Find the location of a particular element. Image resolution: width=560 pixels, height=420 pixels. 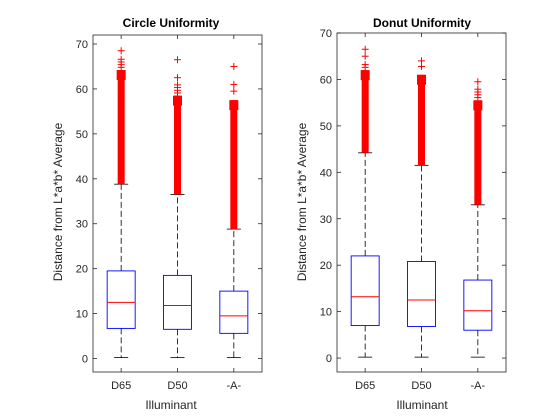

chart-title: Circle Uniformity is located at coordinates (171, 23).